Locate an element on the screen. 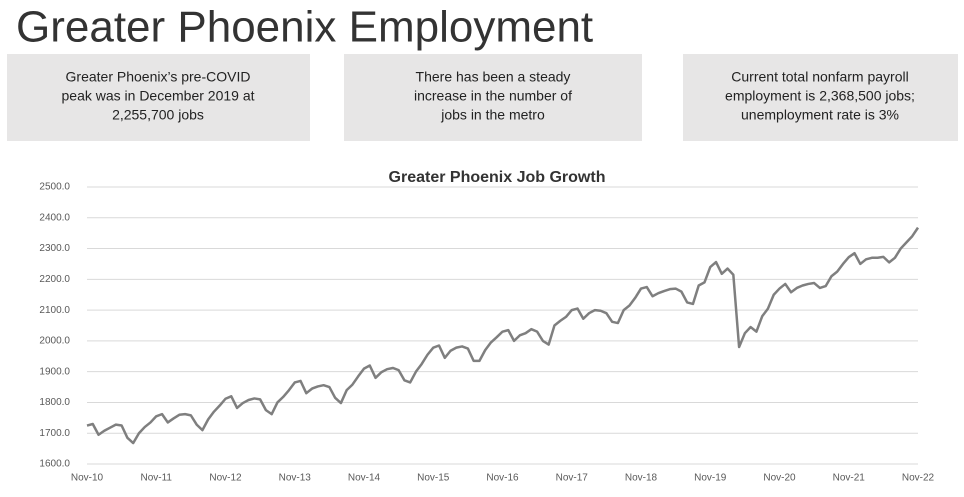  box-text: jobs in the metro is located at coordinates (492, 115).